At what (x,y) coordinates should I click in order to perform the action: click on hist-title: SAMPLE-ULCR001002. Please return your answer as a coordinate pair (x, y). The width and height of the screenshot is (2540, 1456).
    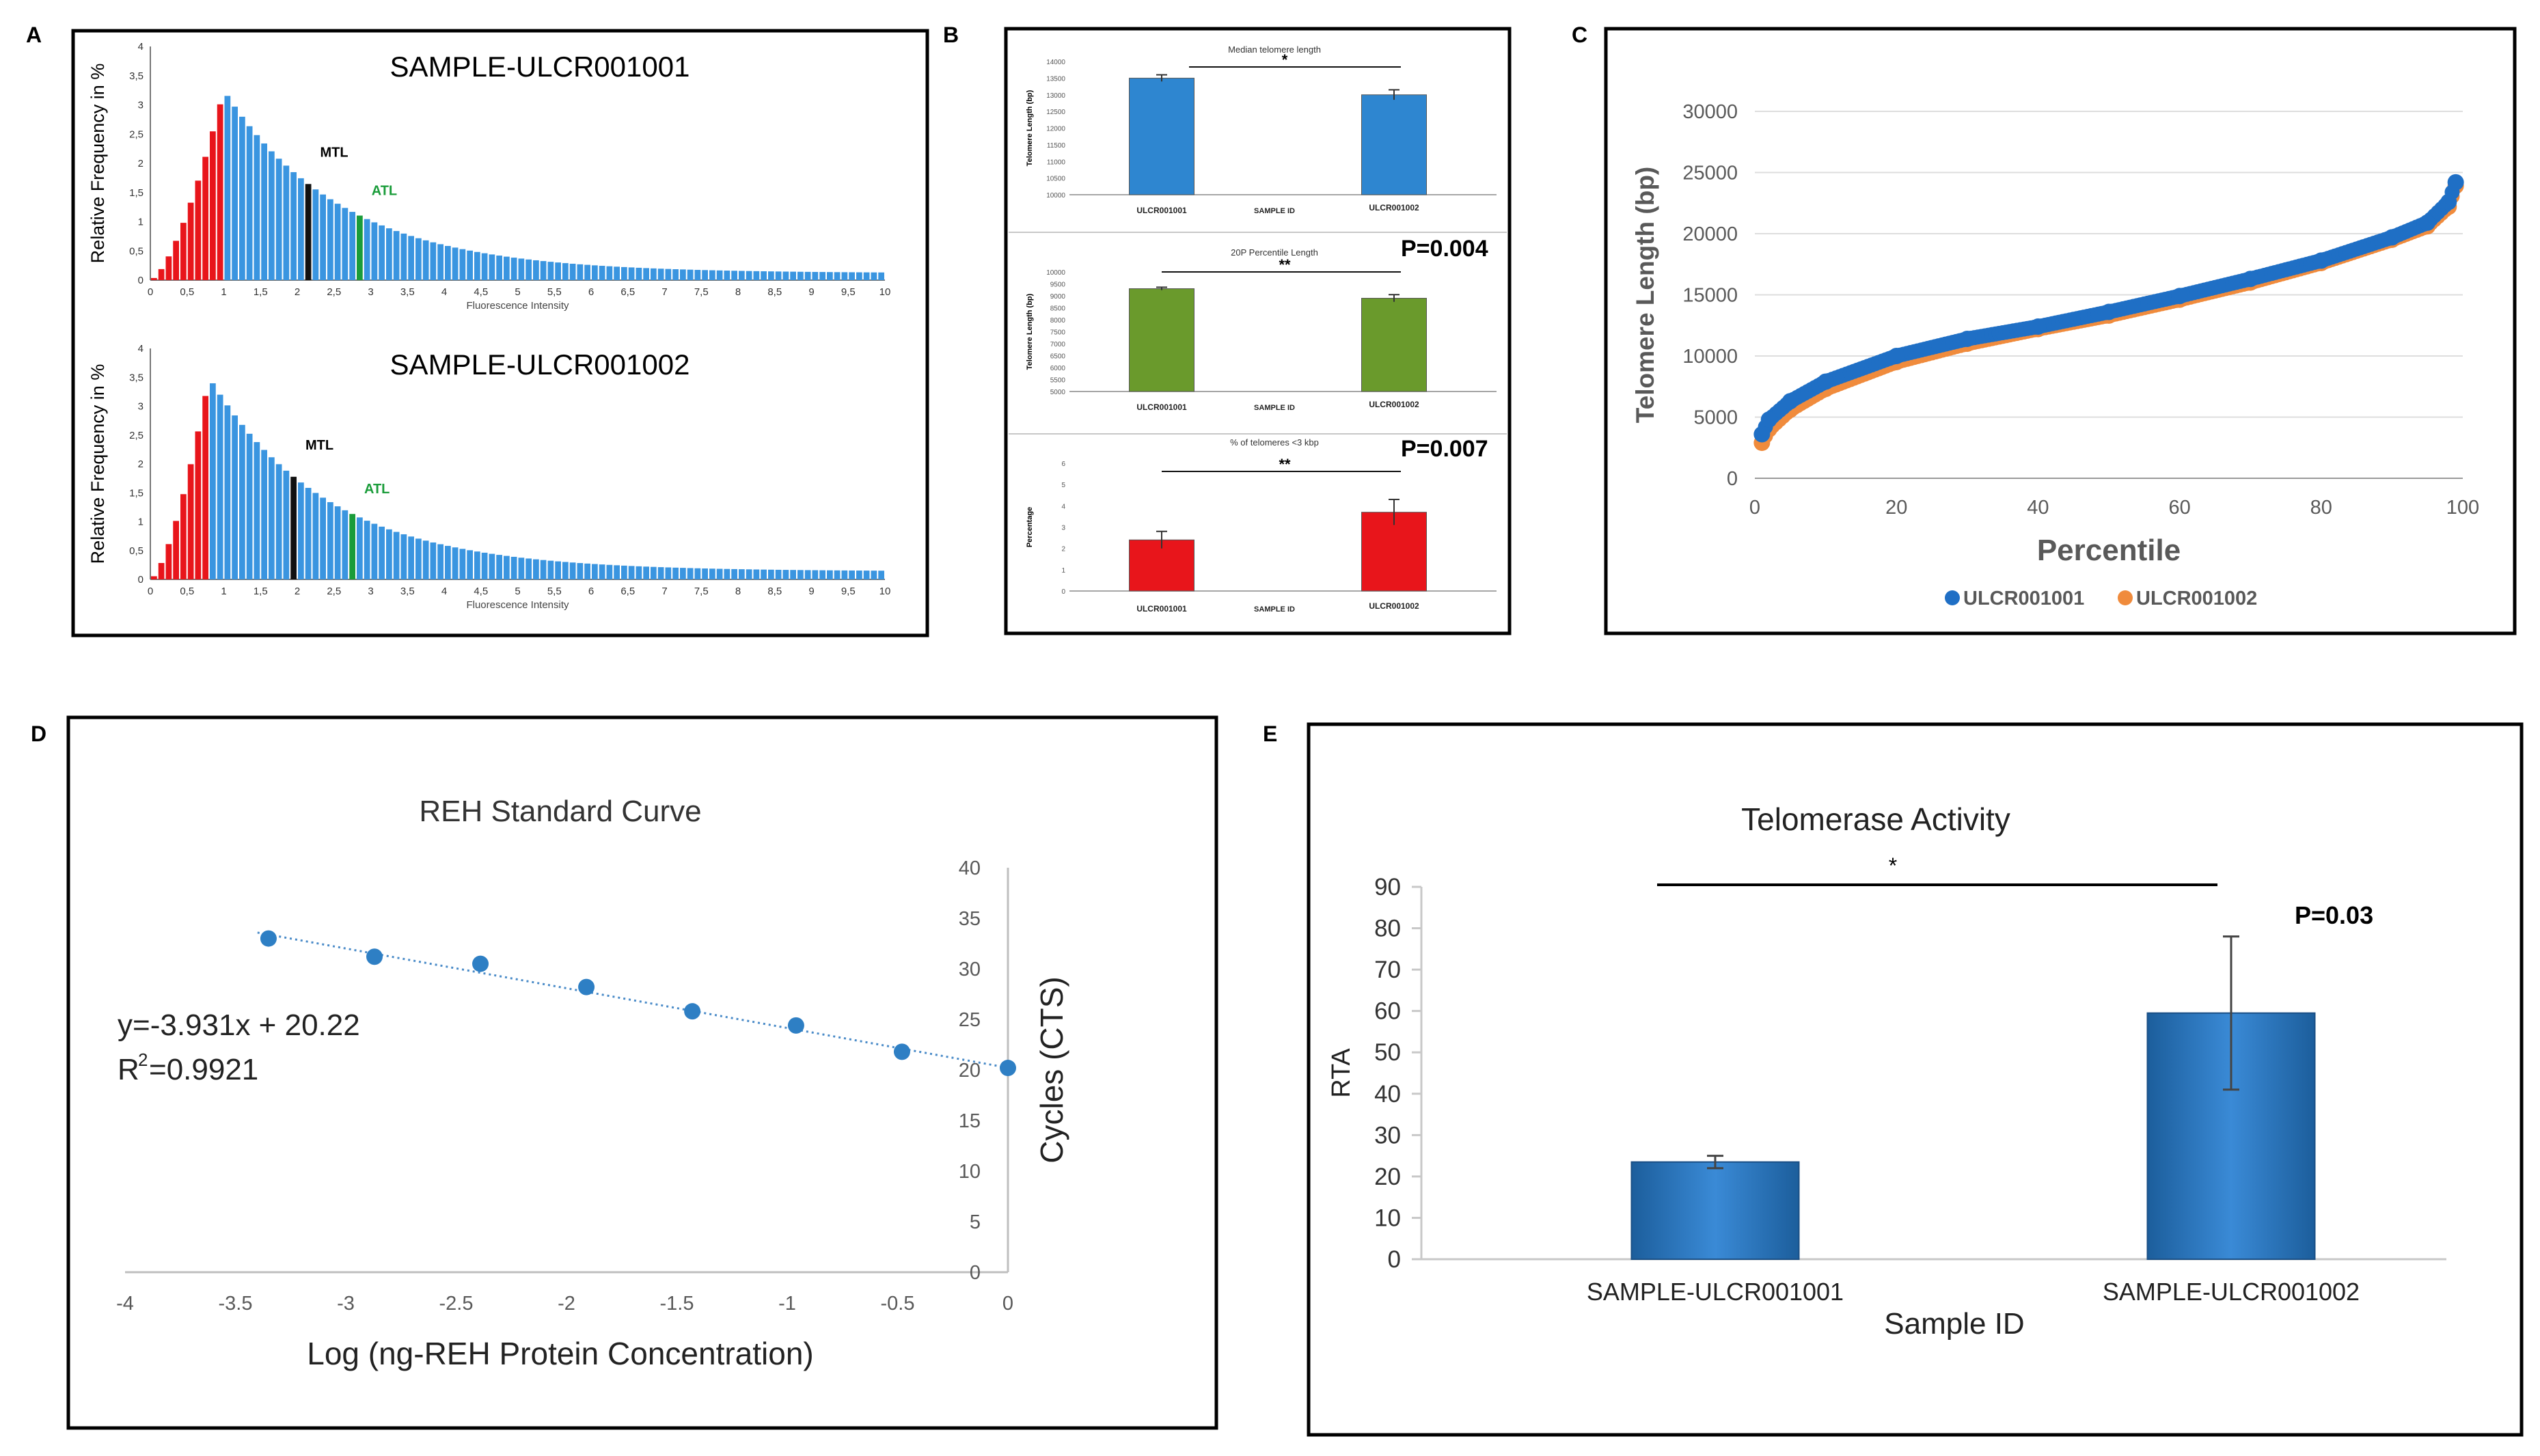
    Looking at the image, I should click on (540, 364).